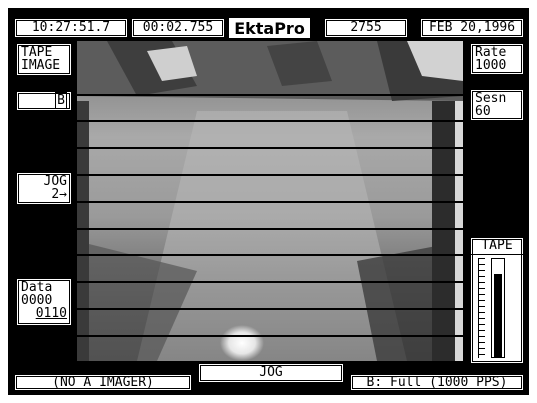  I want to click on jog-mode-indicator: JOG, so click(271, 373).